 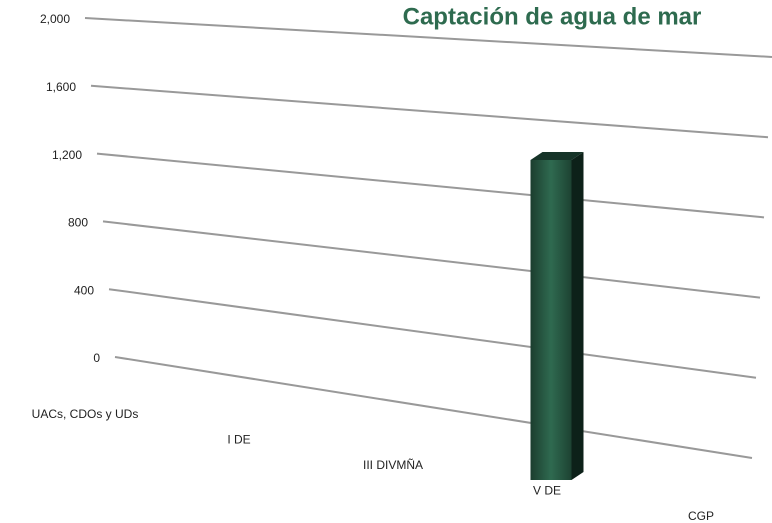 What do you see at coordinates (551, 320) in the screenshot?
I see `bar` at bounding box center [551, 320].